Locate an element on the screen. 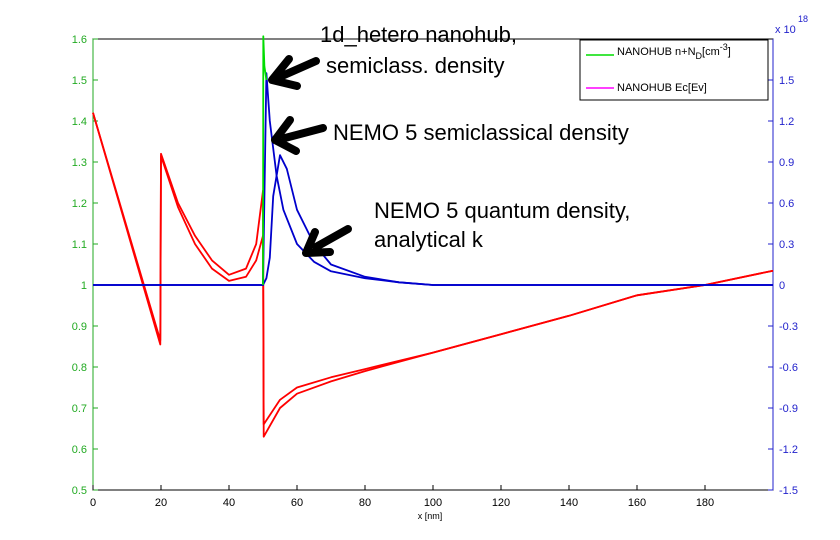 This screenshot has height=540, width=840. right-tick-label: 1.2 is located at coordinates (786, 122).